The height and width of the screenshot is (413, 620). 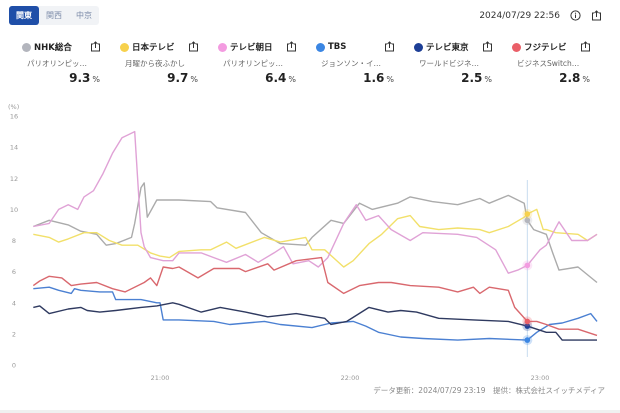 I want to click on timestamp: 2024/07/29 22:56, so click(x=519, y=15).